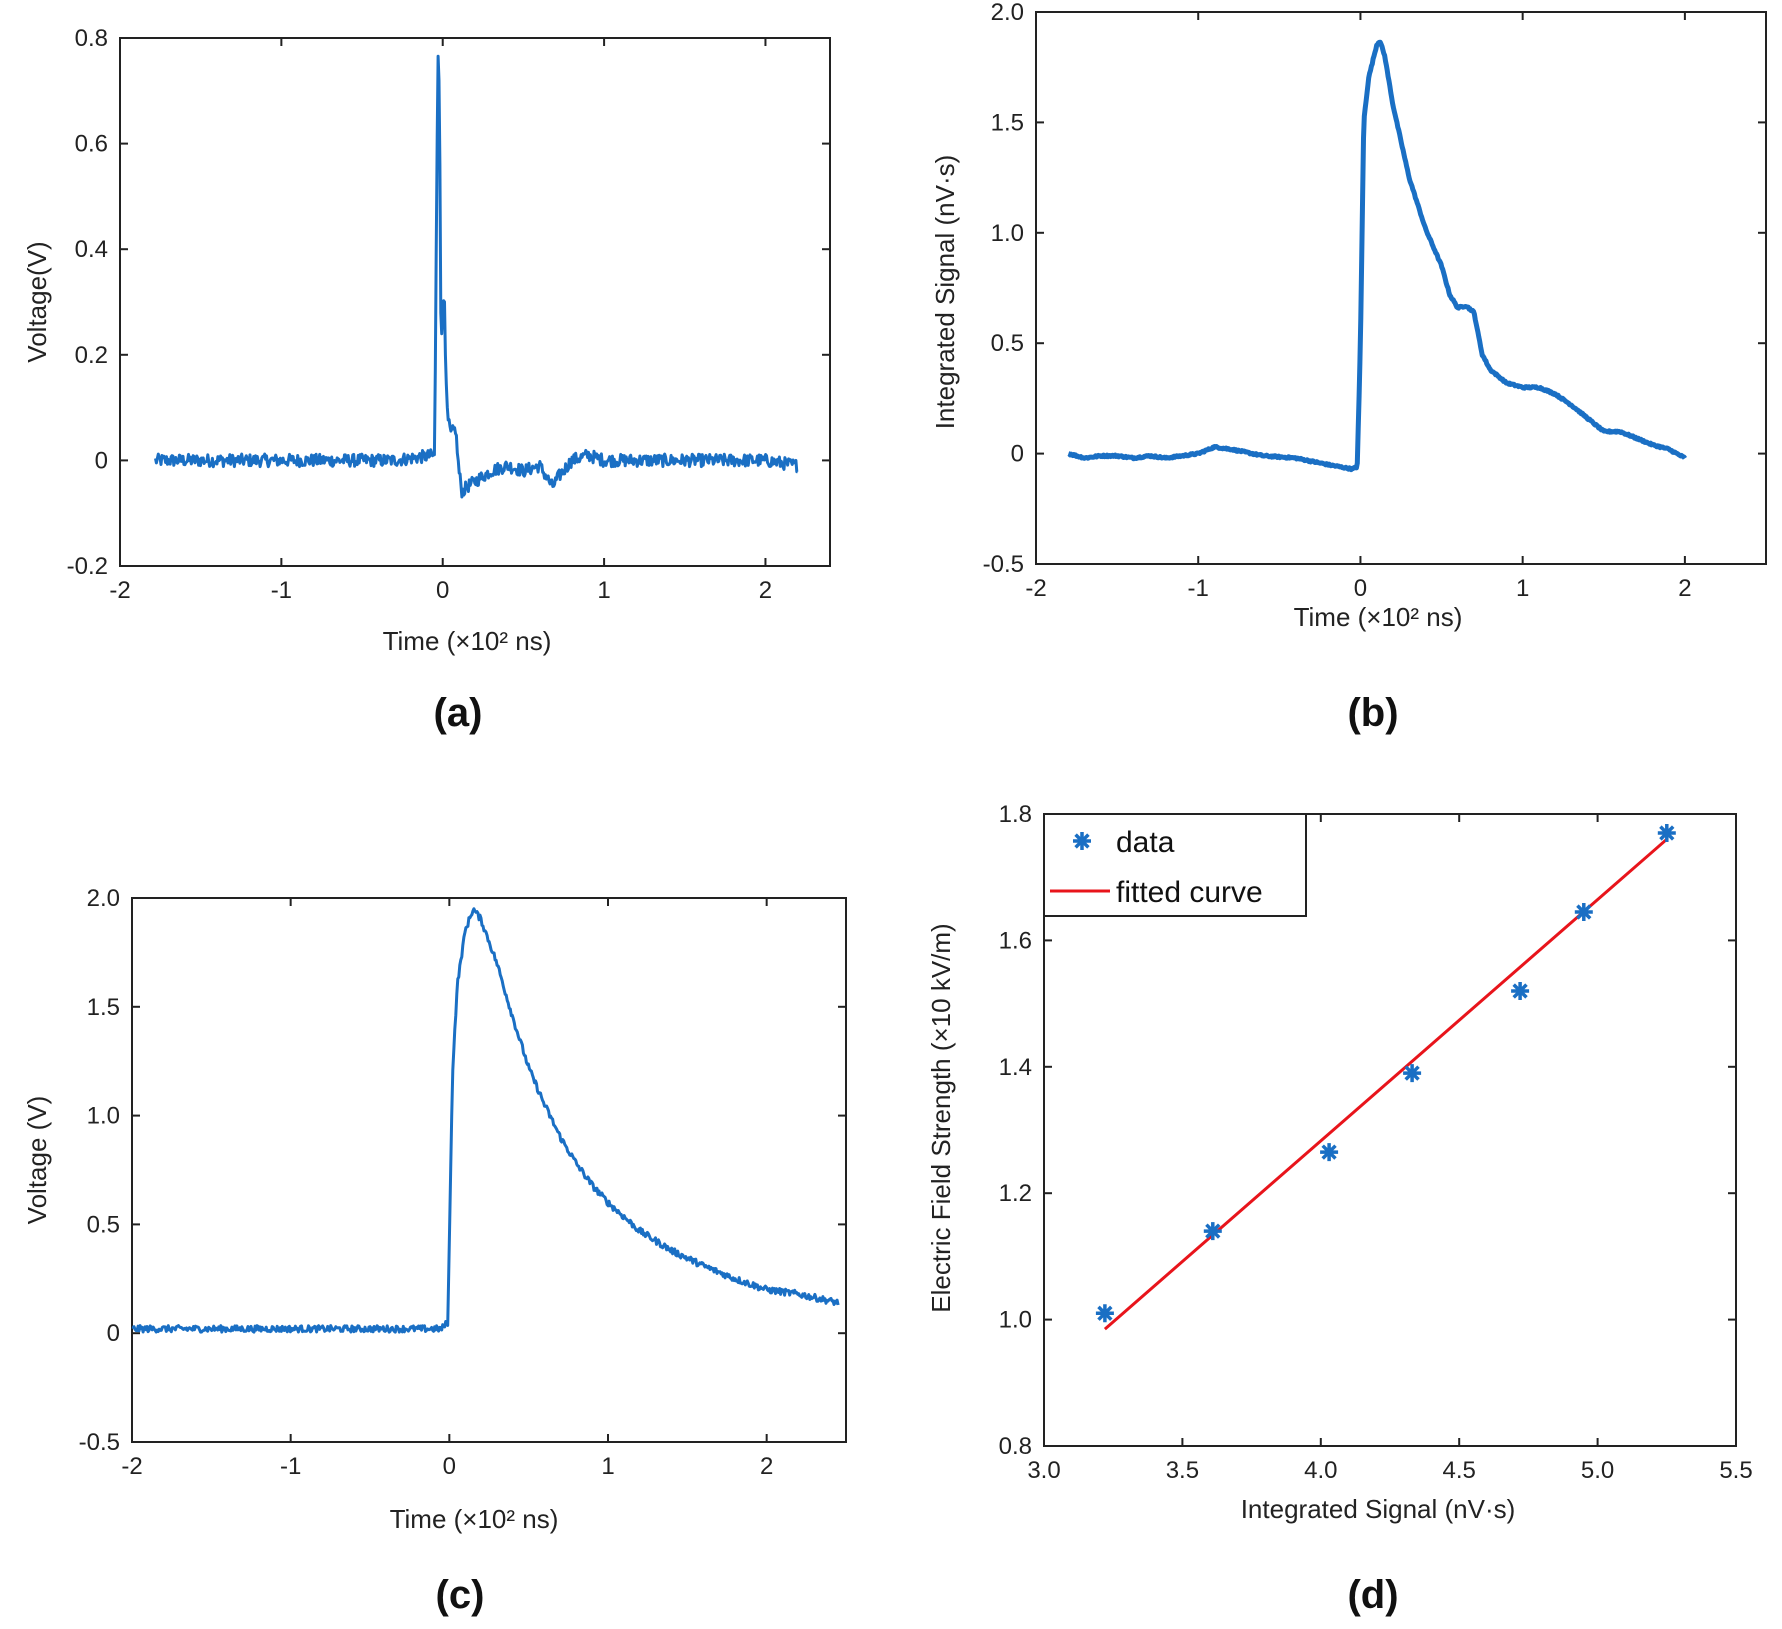  Describe the element at coordinates (103, 898) in the screenshot. I see `panel-c-ytick-label: 2.0` at that location.